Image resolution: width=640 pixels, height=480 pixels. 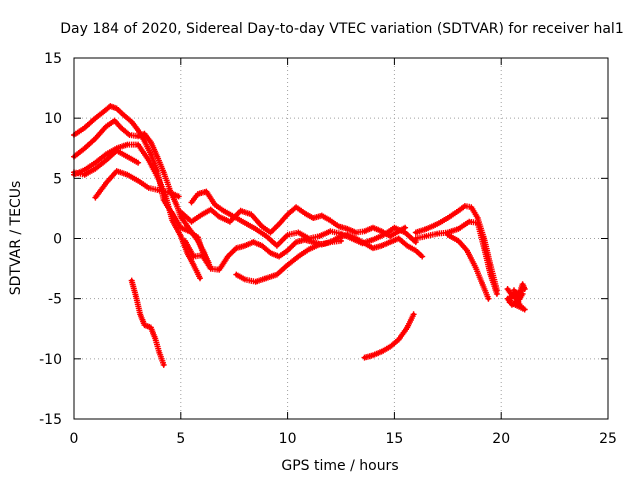 What do you see at coordinates (57, 240) in the screenshot?
I see `y-tick-label: 0` at bounding box center [57, 240].